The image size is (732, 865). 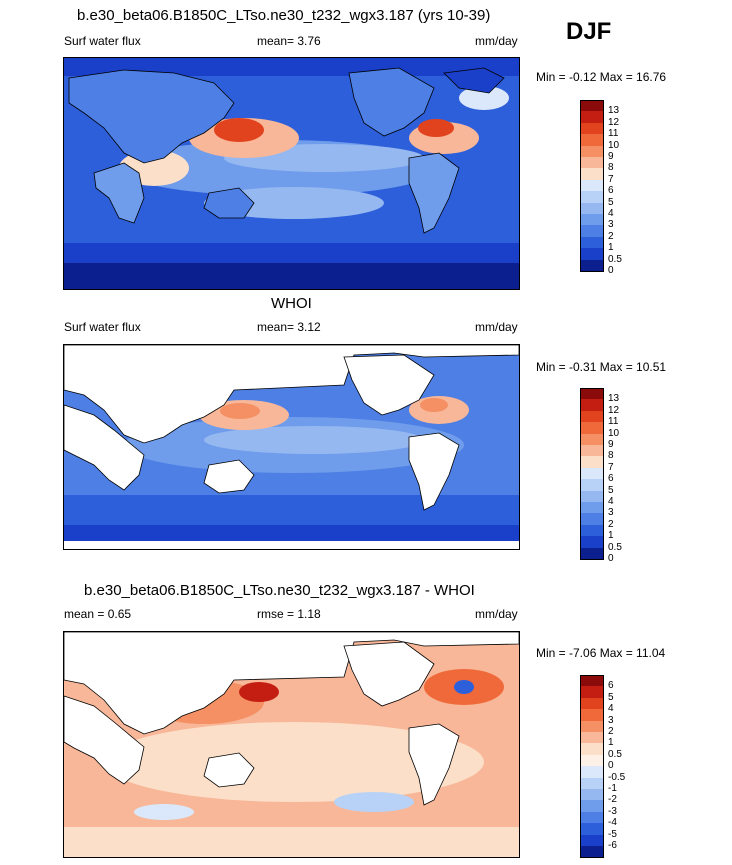 I want to click on colorbar-tick-label: 13, so click(x=614, y=111).